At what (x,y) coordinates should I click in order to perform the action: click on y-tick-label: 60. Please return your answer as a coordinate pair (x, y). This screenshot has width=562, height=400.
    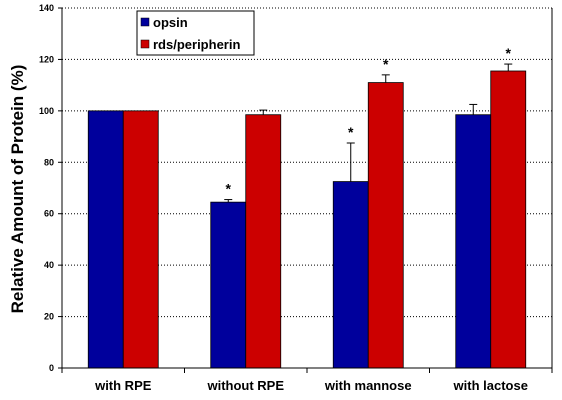
    Looking at the image, I should click on (49, 214).